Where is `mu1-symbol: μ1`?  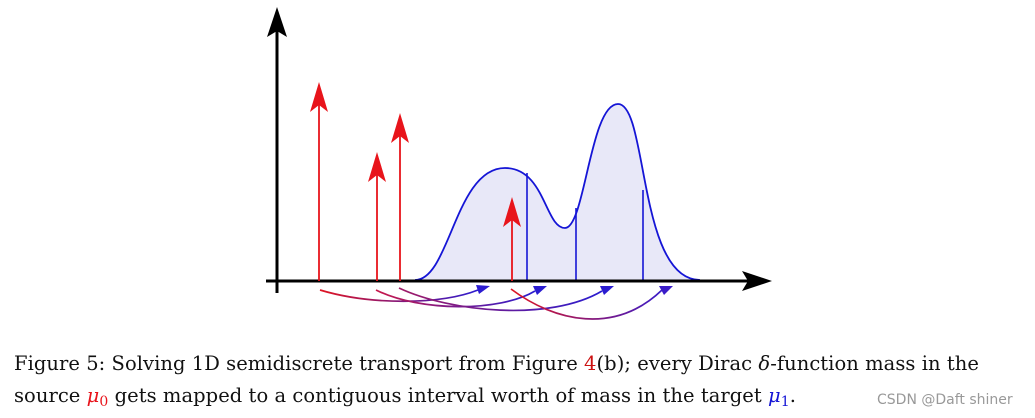
mu1-symbol: μ1 is located at coordinates (779, 397).